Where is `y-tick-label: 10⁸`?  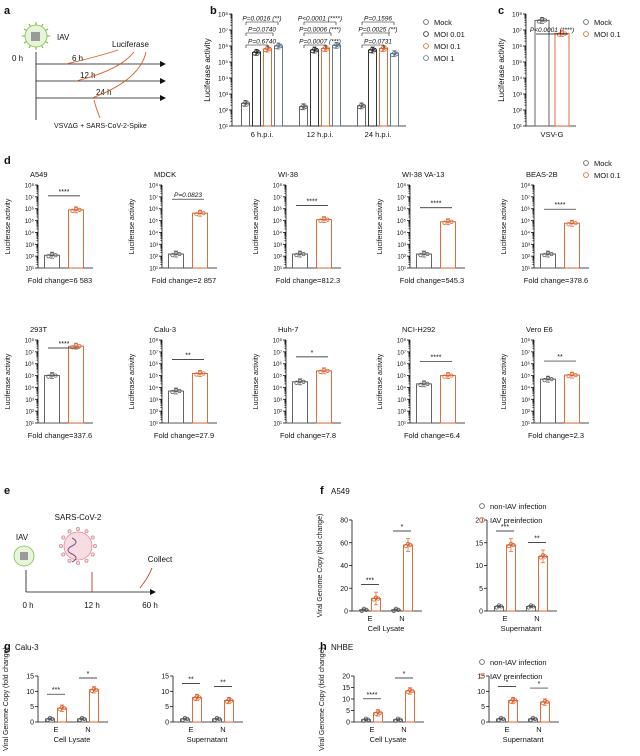
y-tick-label: 10⁸ is located at coordinates (402, 341).